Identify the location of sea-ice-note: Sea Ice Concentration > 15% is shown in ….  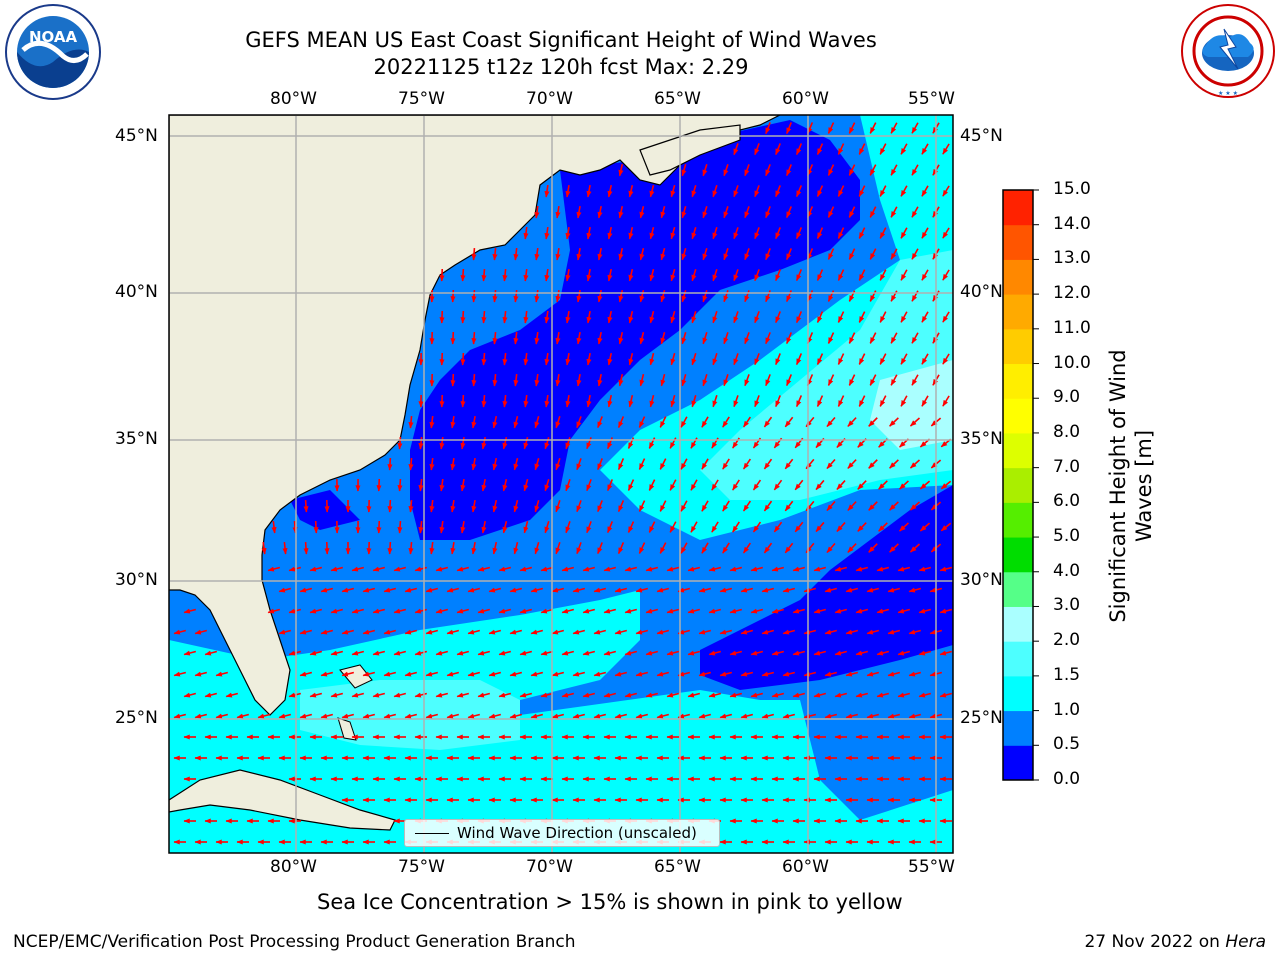
(610, 902).